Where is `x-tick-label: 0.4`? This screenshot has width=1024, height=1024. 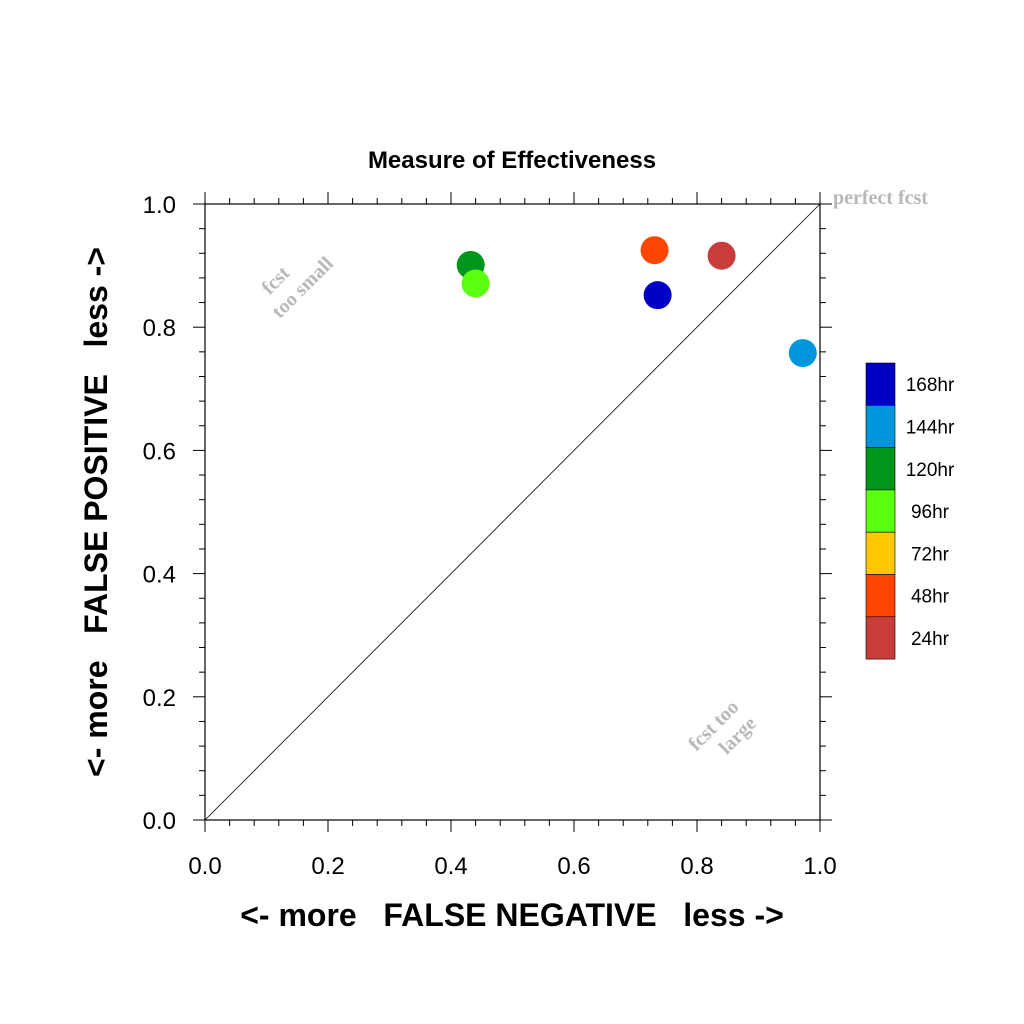 x-tick-label: 0.4 is located at coordinates (450, 866).